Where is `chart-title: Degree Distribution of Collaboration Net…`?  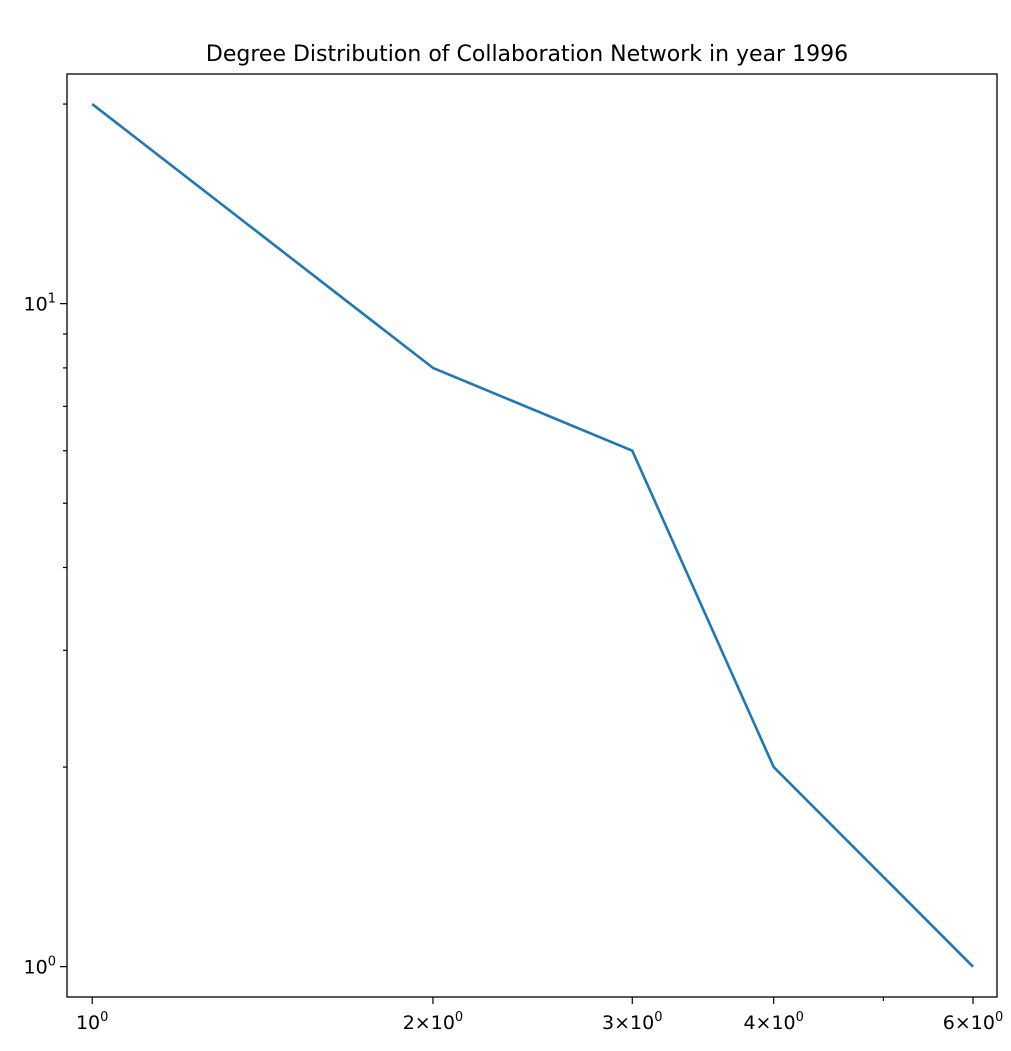
chart-title: Degree Distribution of Collaboration Net… is located at coordinates (527, 54).